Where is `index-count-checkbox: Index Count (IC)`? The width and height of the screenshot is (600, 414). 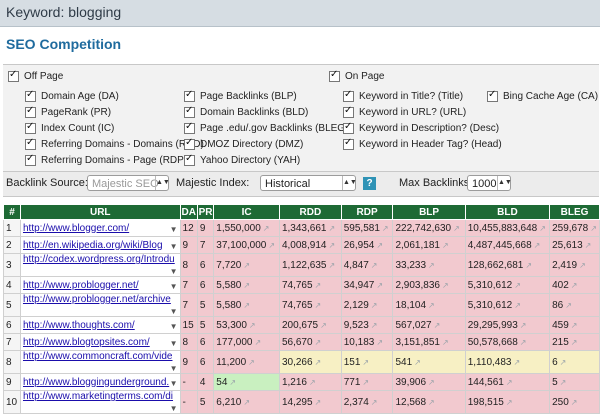
index-count-checkbox: Index Count (IC) is located at coordinates (69, 127).